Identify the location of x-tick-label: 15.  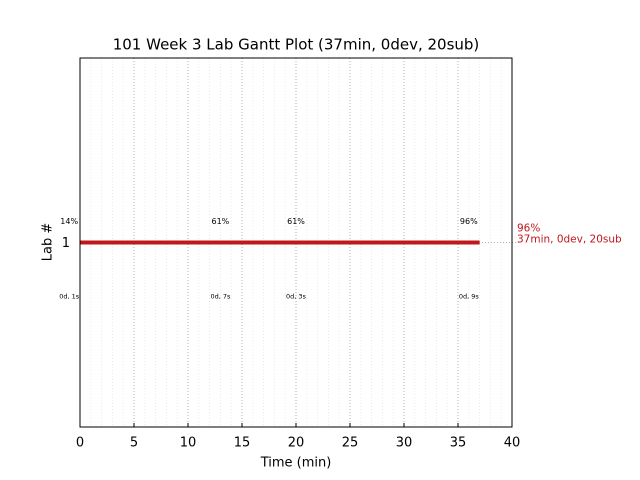
(242, 443).